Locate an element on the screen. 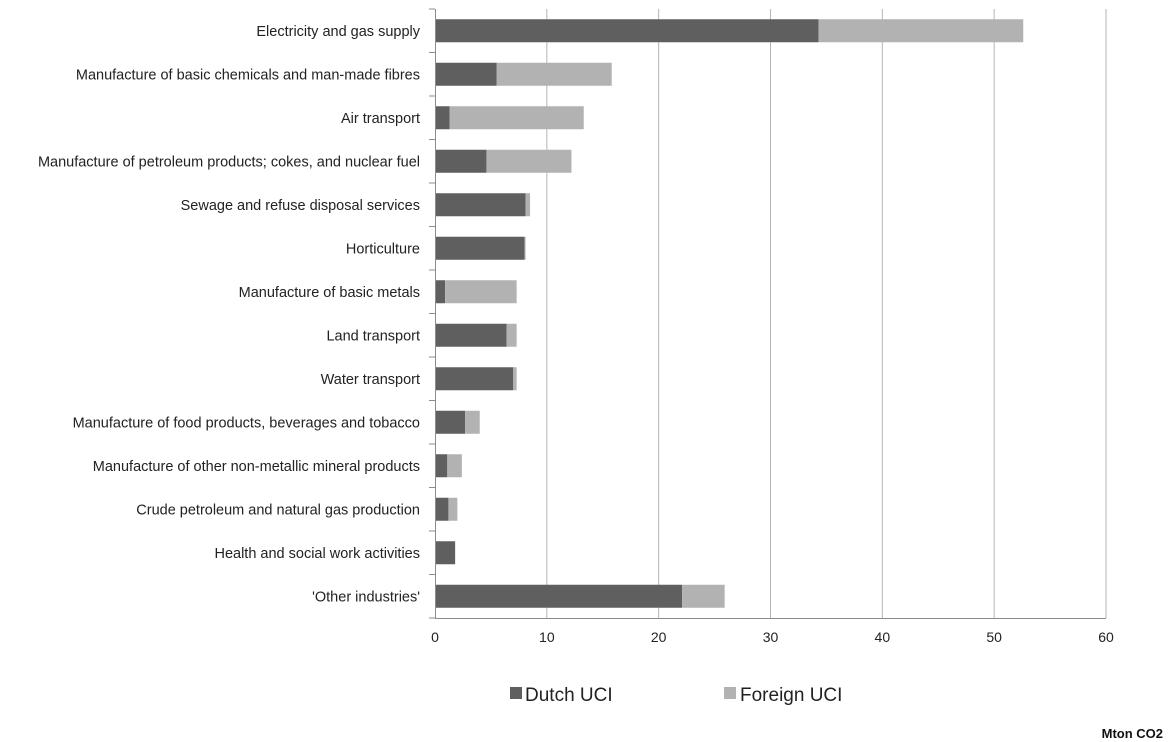 This screenshot has width=1172, height=742. bar-dutch-uci-horticulture is located at coordinates (480, 248).